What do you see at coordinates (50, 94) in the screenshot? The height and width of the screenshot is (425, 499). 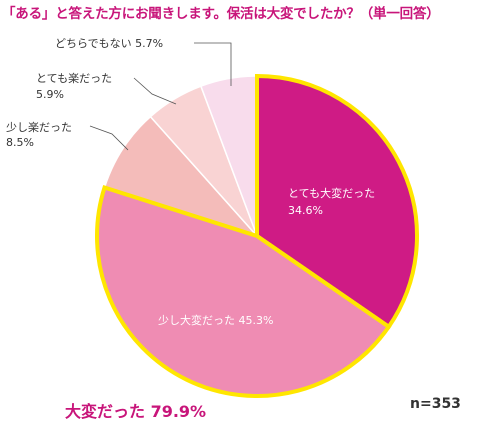 I see `slice-value-4: 5.9%` at bounding box center [50, 94].